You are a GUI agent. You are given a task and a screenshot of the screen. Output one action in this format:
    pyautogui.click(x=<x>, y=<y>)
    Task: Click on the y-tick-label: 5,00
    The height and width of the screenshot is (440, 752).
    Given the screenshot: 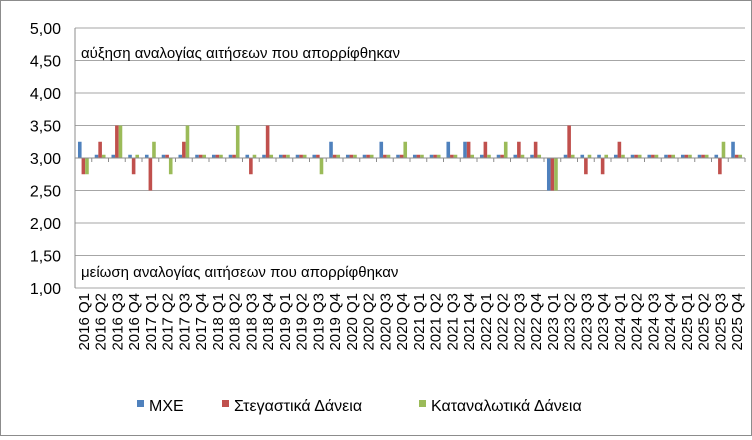 What is the action you would take?
    pyautogui.click(x=45, y=29)
    